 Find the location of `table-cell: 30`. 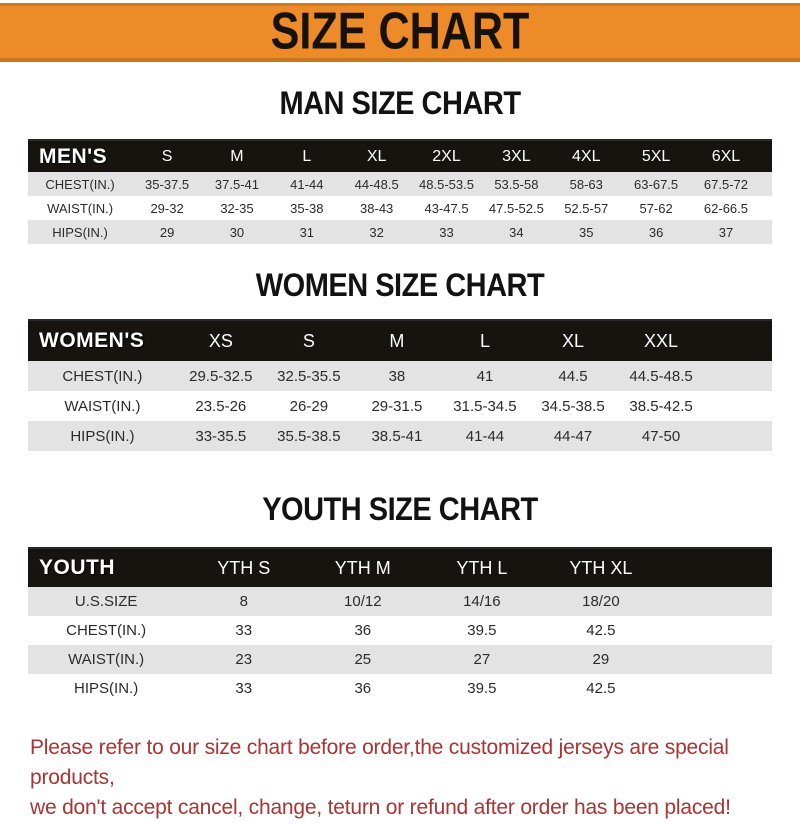

table-cell: 30 is located at coordinates (237, 232).